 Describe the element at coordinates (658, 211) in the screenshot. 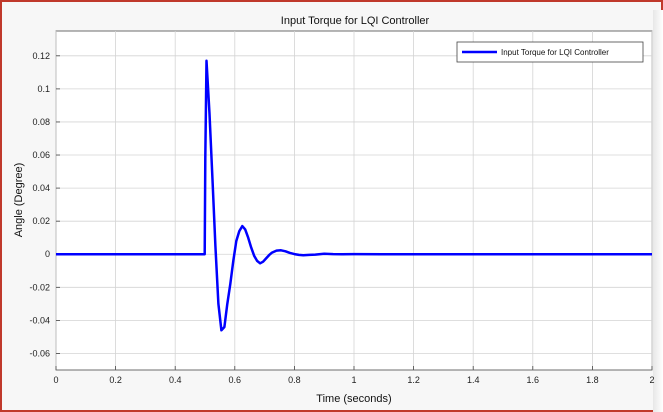

I see `frame-shadow` at that location.